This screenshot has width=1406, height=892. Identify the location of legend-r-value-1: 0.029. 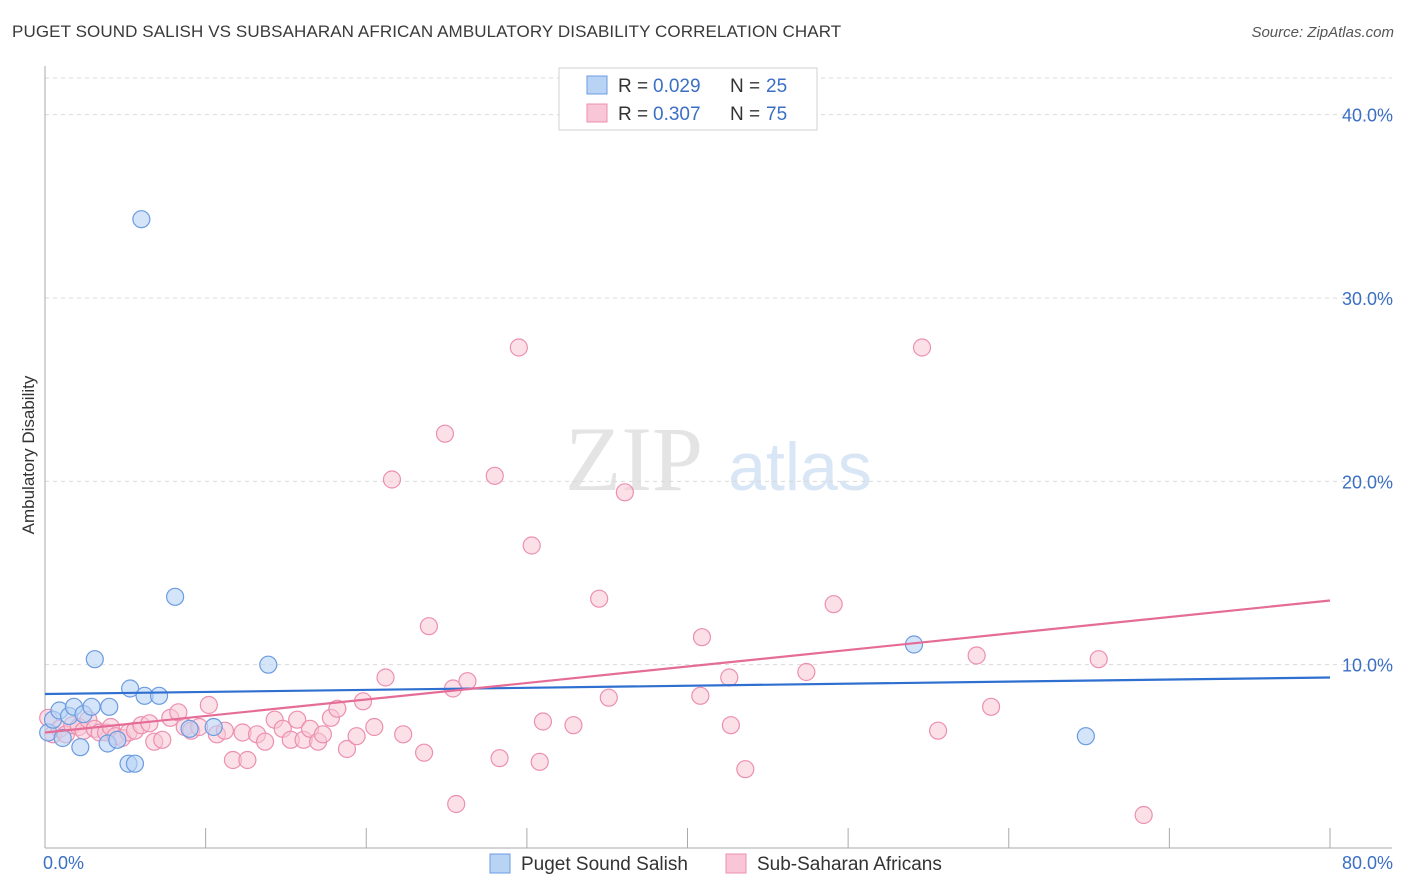
(677, 86).